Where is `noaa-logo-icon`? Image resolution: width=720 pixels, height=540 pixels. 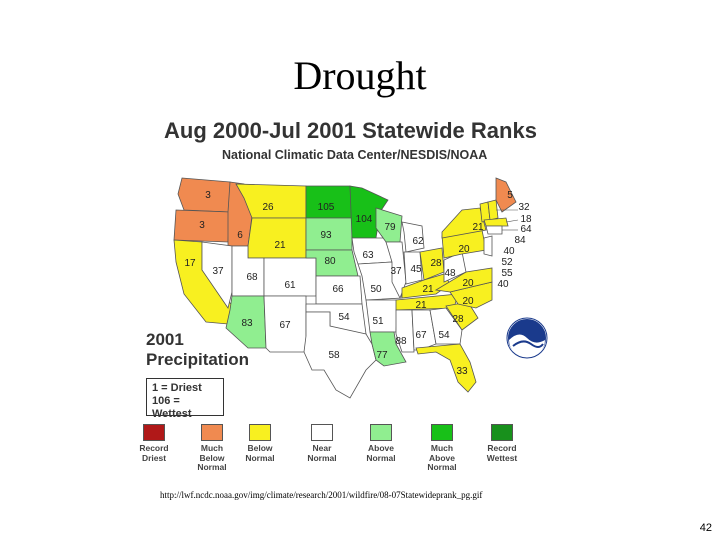 noaa-logo-icon is located at coordinates (527, 338).